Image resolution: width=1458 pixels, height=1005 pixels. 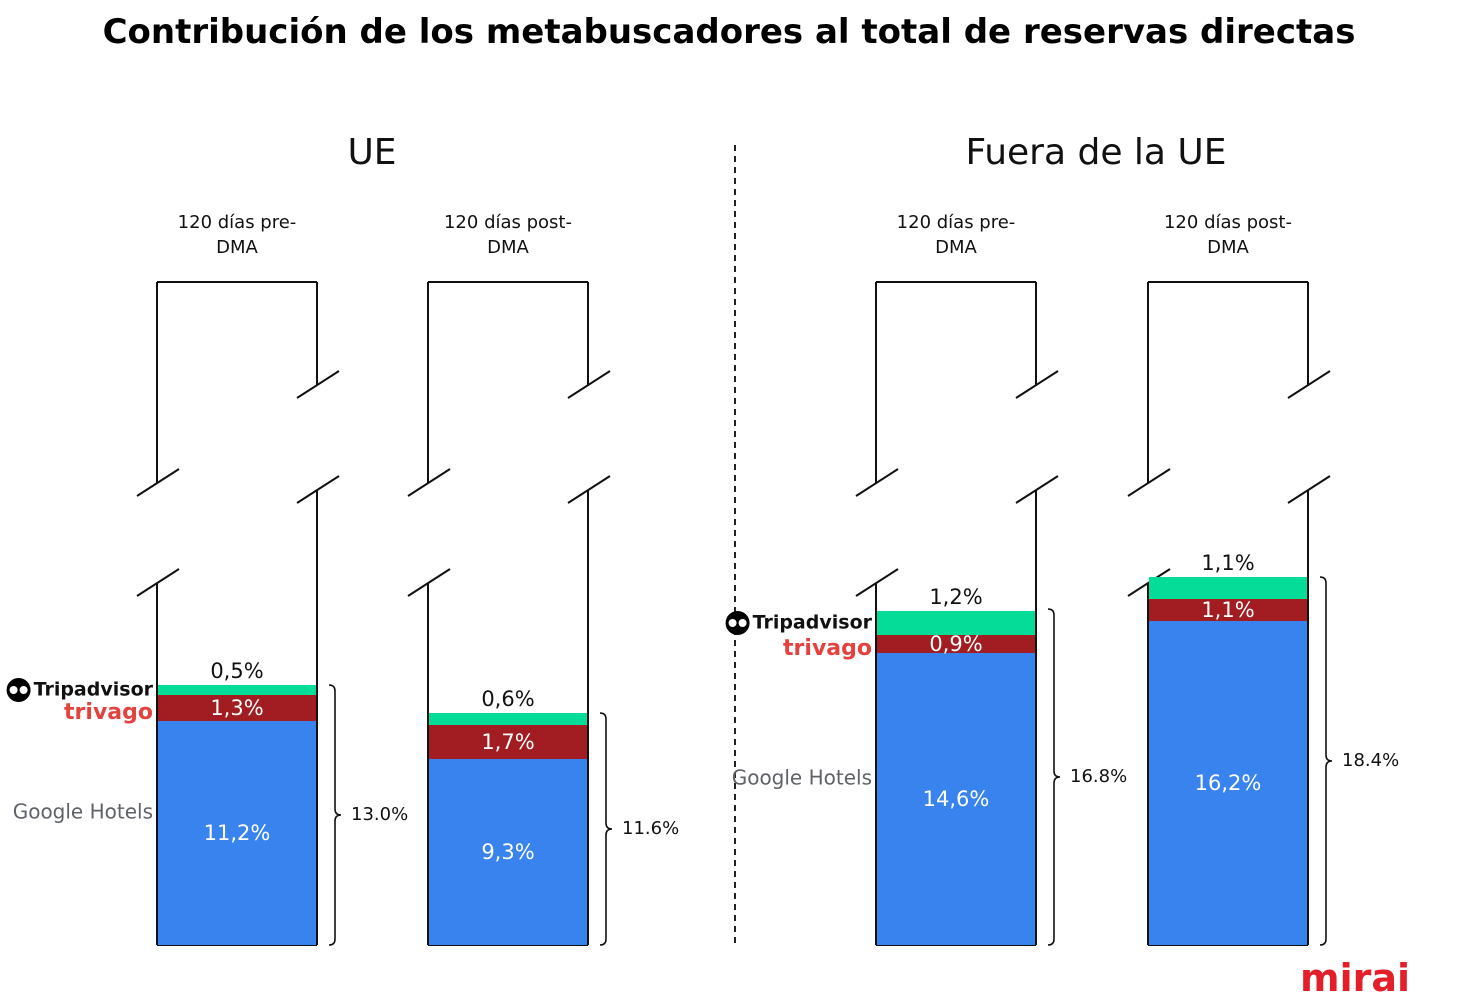 I want to click on panel-title: UE, so click(x=372, y=152).